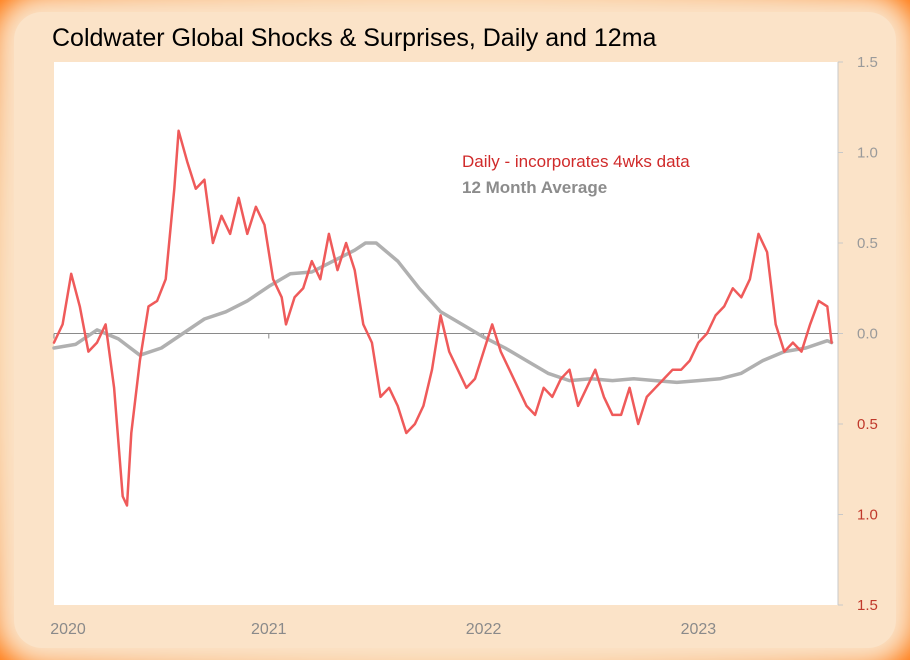  Describe the element at coordinates (484, 629) in the screenshot. I see `x-tick-label: 2022` at that location.